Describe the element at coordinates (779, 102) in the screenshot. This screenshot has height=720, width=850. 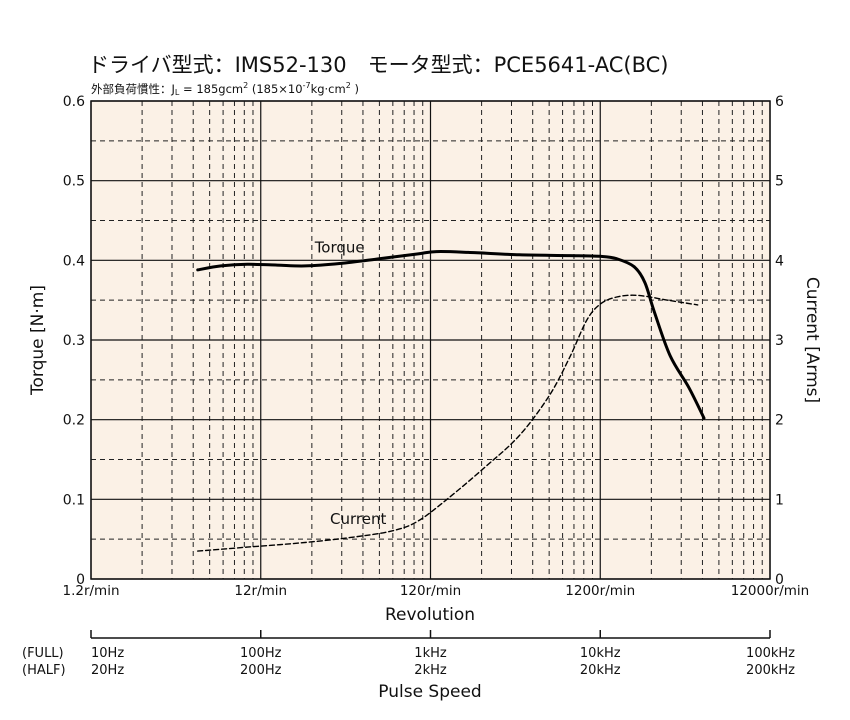
I see `y-right-tick-label: 6` at that location.